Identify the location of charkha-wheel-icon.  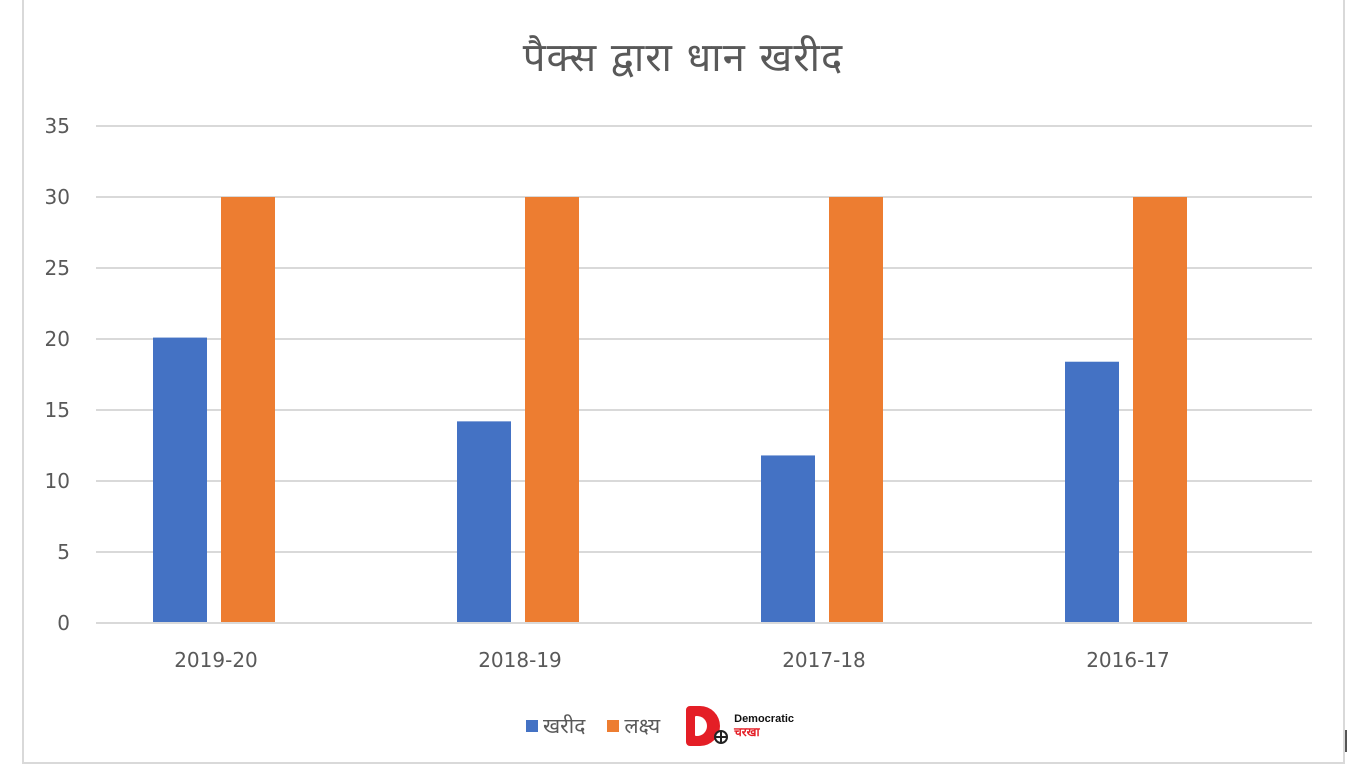
(721, 737).